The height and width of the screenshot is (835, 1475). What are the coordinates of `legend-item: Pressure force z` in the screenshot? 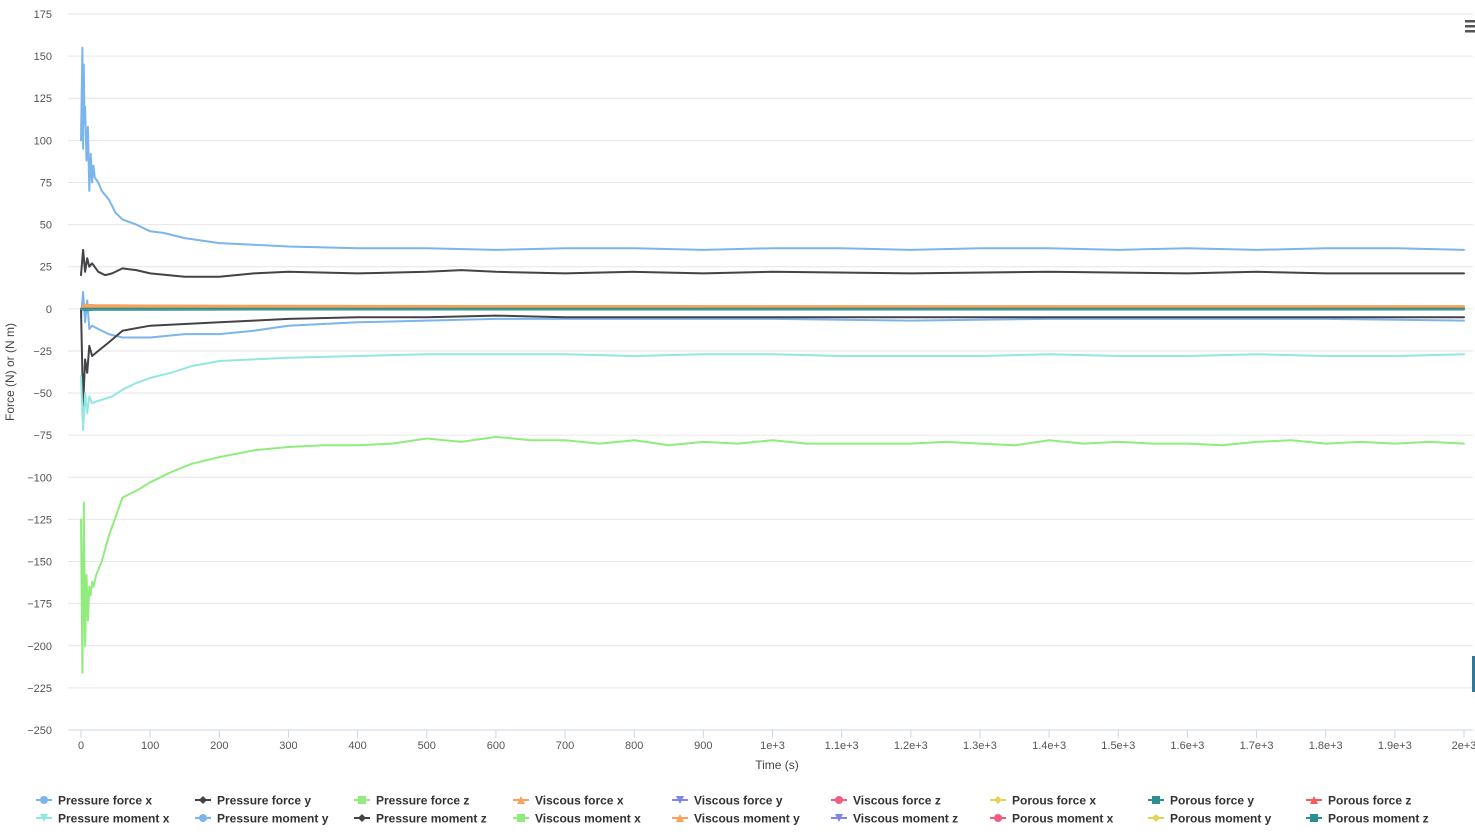 It's located at (411, 801).